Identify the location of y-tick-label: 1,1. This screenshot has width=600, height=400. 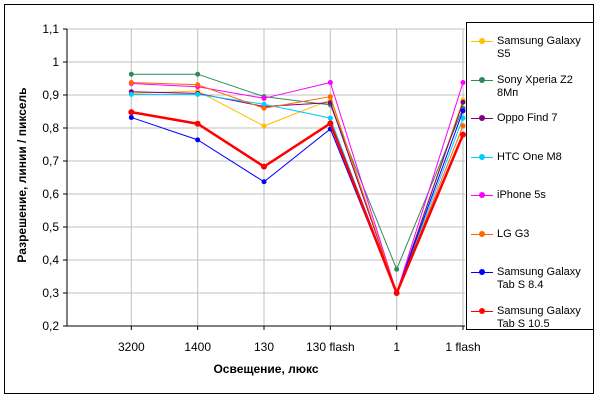
(50, 29).